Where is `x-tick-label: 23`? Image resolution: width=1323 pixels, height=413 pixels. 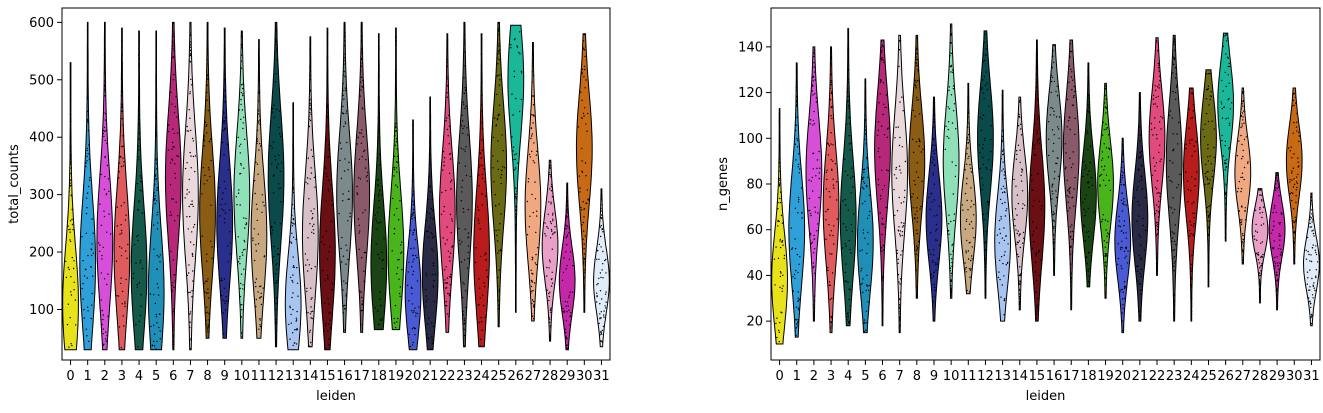
x-tick-label: 23 is located at coordinates (1174, 376).